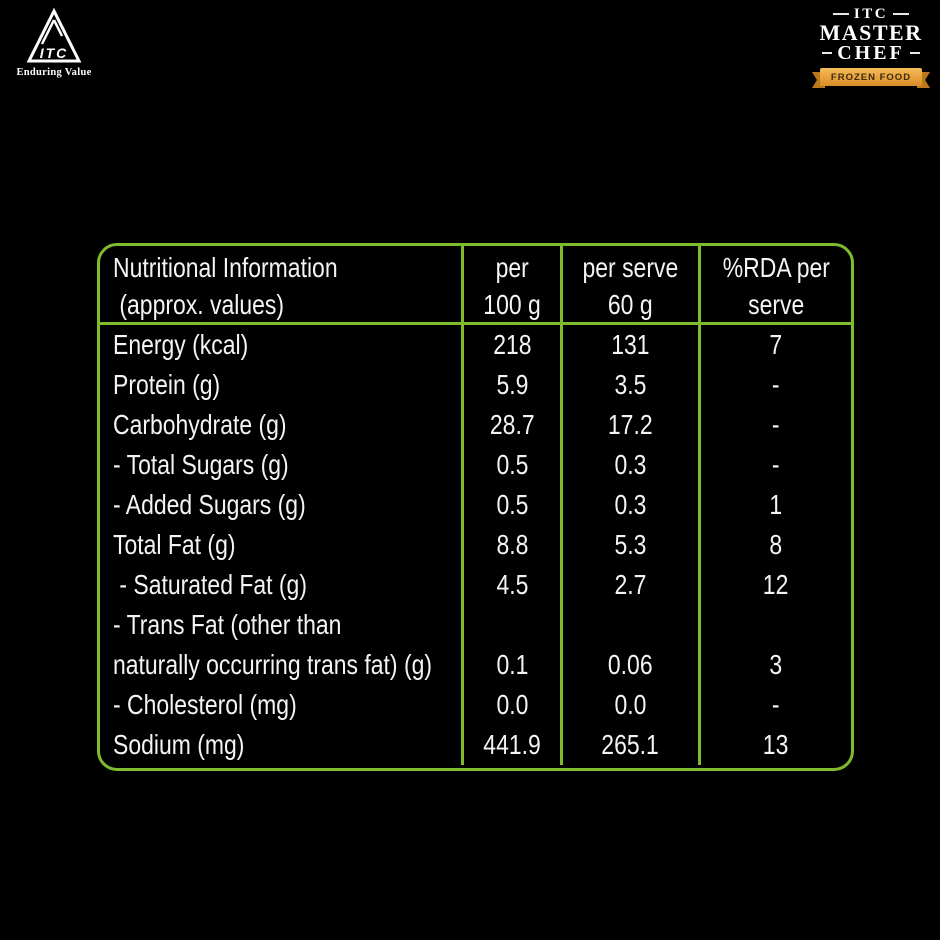  I want to click on row-value-per-100g: 4.5, so click(510, 585).